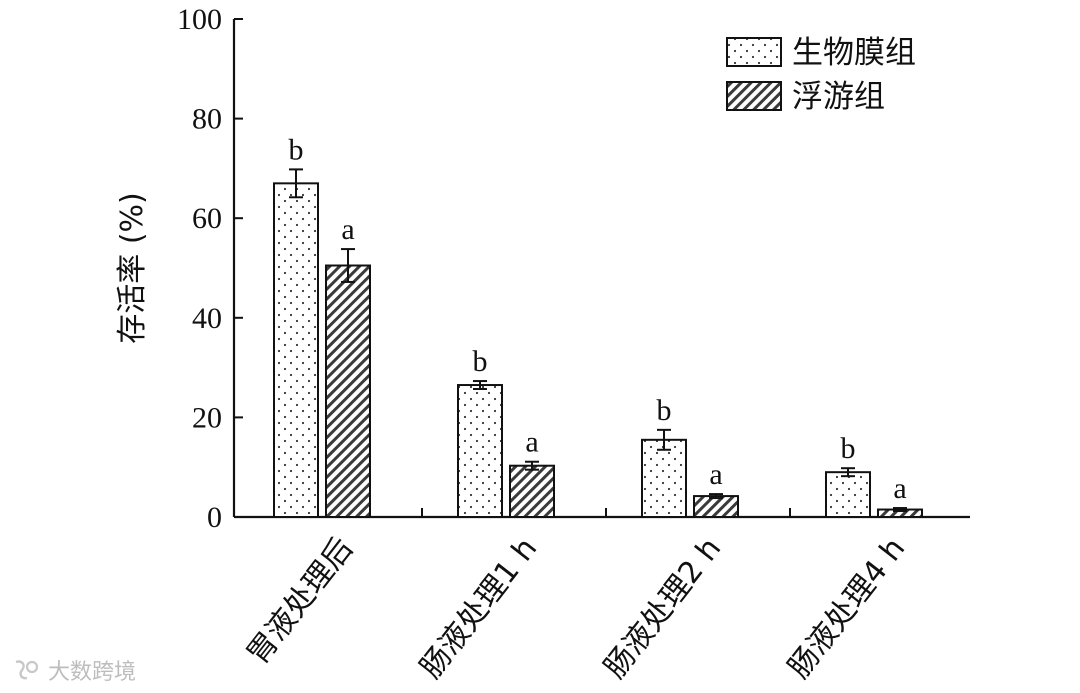 This screenshot has width=1080, height=693. I want to click on y-tick-label: 20, so click(207, 417).